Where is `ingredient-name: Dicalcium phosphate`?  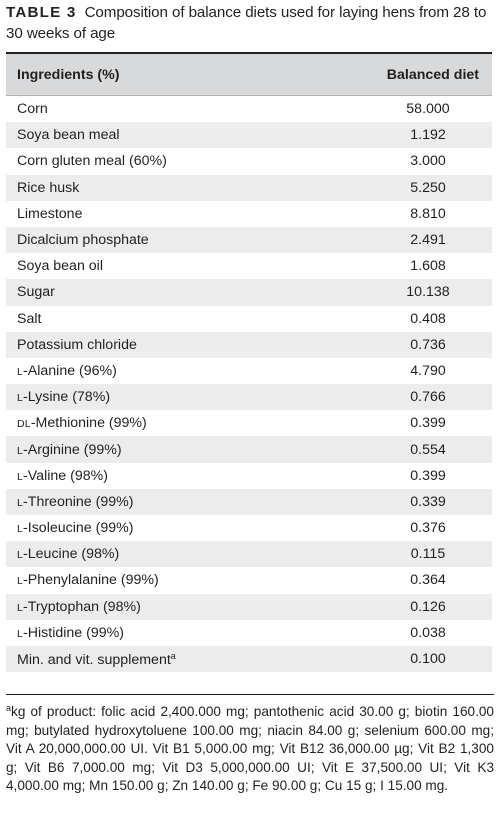 ingredient-name: Dicalcium phosphate is located at coordinates (77, 240).